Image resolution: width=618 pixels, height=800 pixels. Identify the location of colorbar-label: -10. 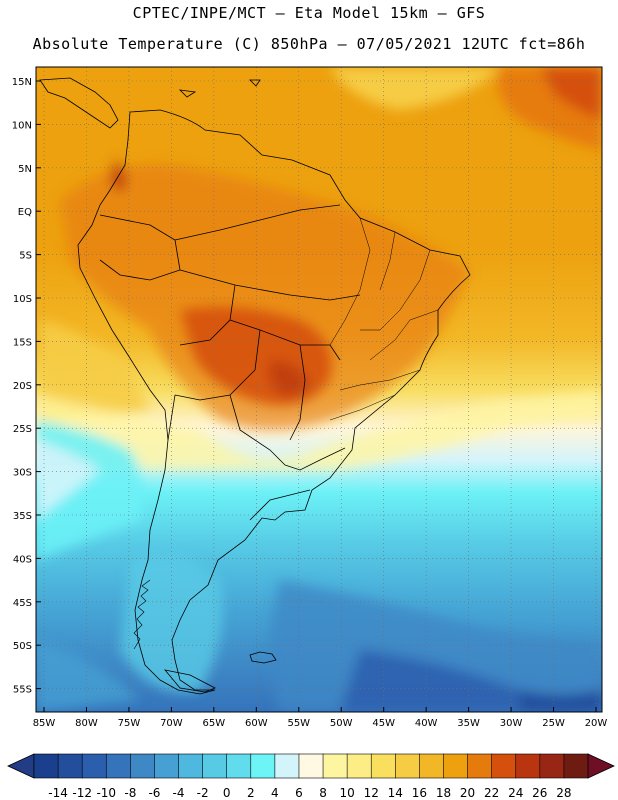
(106, 793).